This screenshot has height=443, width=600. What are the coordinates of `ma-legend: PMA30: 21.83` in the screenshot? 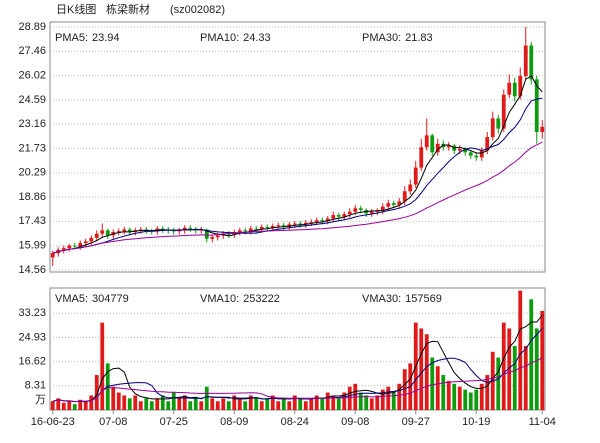 It's located at (397, 38).